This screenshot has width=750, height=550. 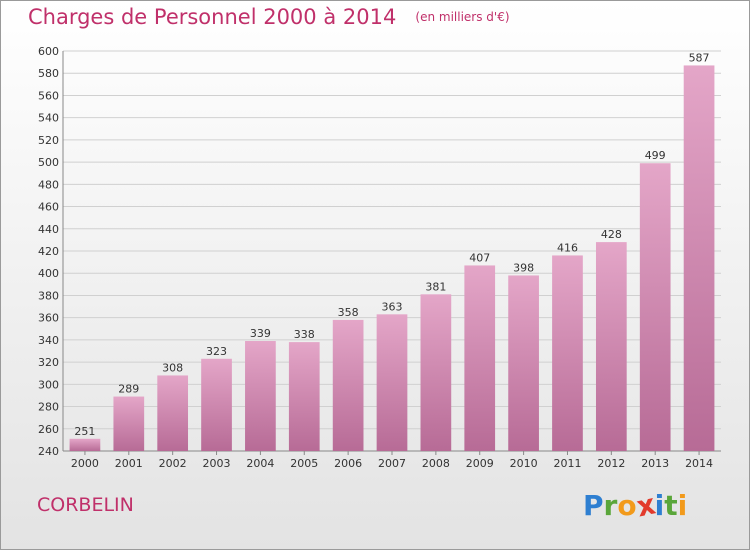 I want to click on y-tick-label: 320, so click(x=48, y=362).